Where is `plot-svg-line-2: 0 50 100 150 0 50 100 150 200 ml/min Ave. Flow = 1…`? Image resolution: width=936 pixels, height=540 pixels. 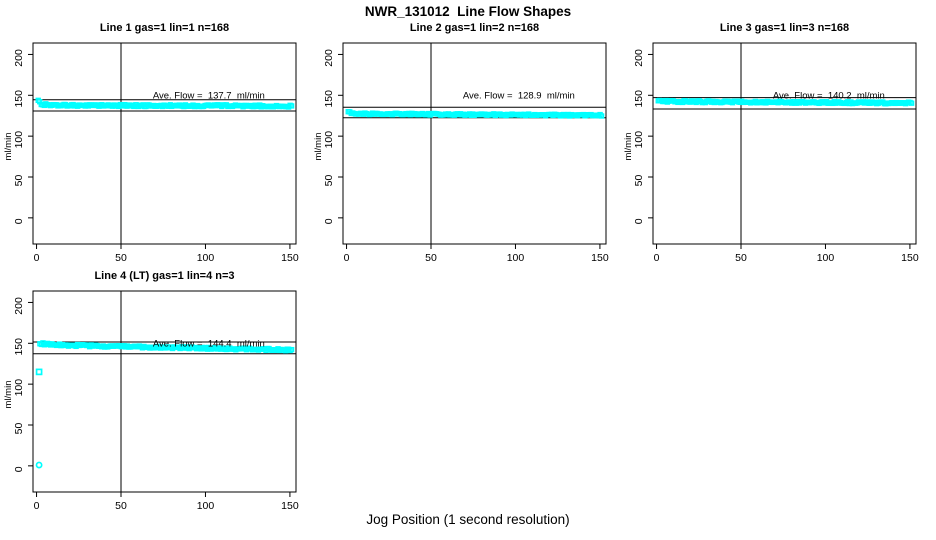
plot-svg-line-2: 0 50 100 150 0 50 100 150 200 ml/min Ave. Flow = 1… is located at coordinates (461, 153).